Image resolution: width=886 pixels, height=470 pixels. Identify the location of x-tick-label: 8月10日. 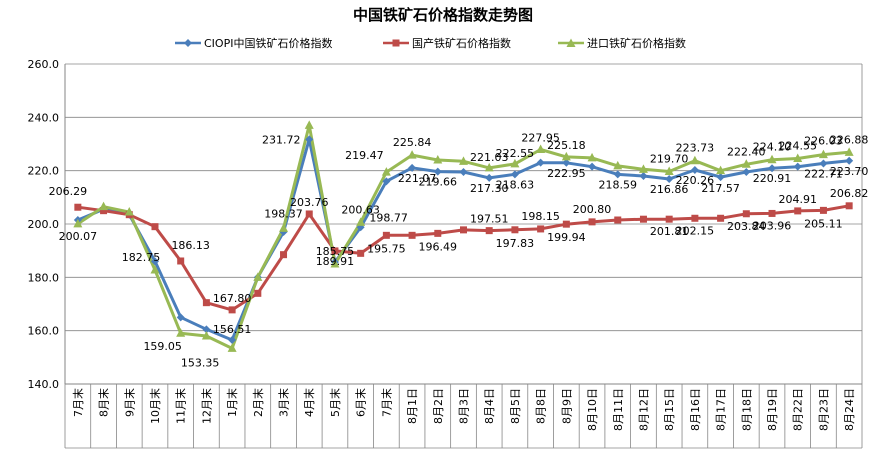
(592, 409).